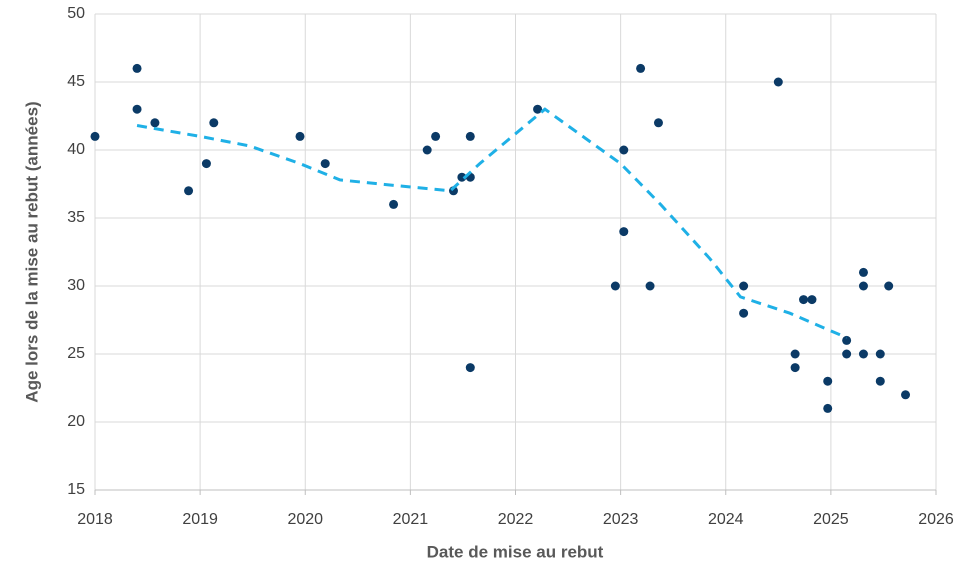 Image resolution: width=961 pixels, height=570 pixels. What do you see at coordinates (95, 519) in the screenshot?
I see `x-tick-label: 2018` at bounding box center [95, 519].